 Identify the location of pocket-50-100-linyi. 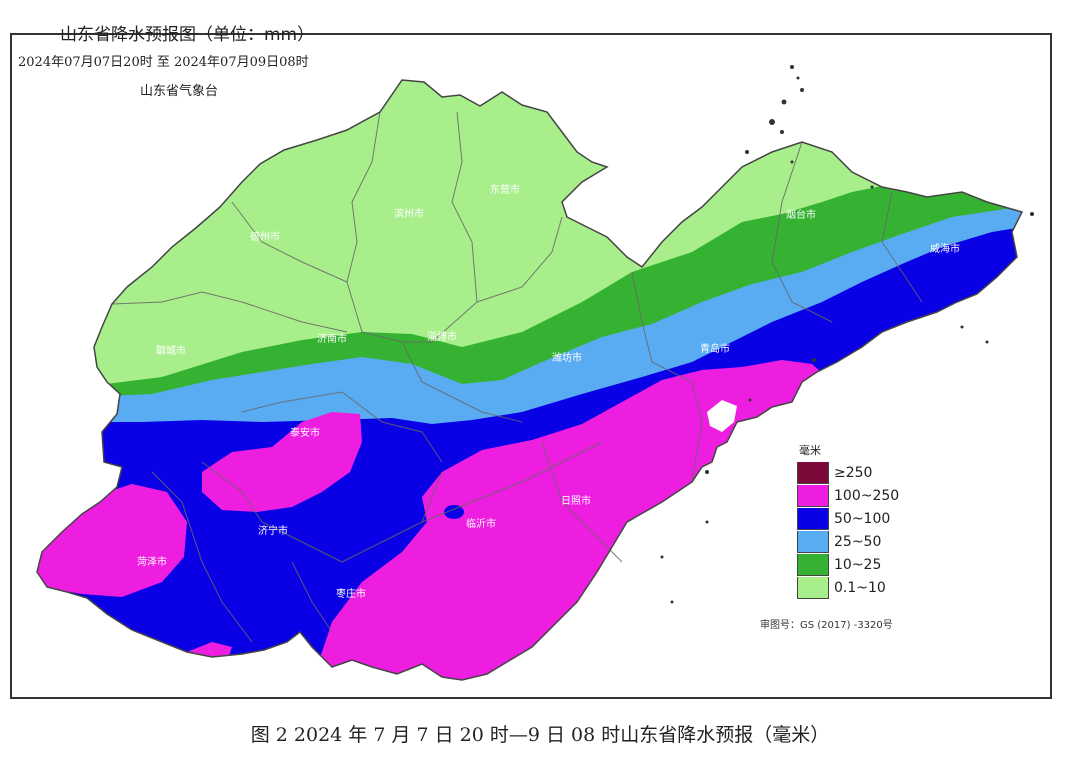
(454, 512).